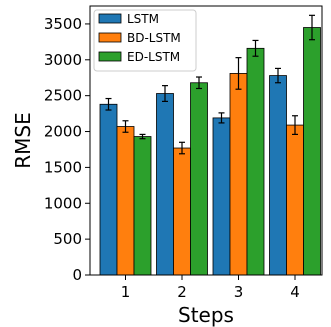 The height and width of the screenshot is (327, 331). Describe the element at coordinates (110, 37) in the screenshot. I see `legend-swatch-bd-lstm` at that location.